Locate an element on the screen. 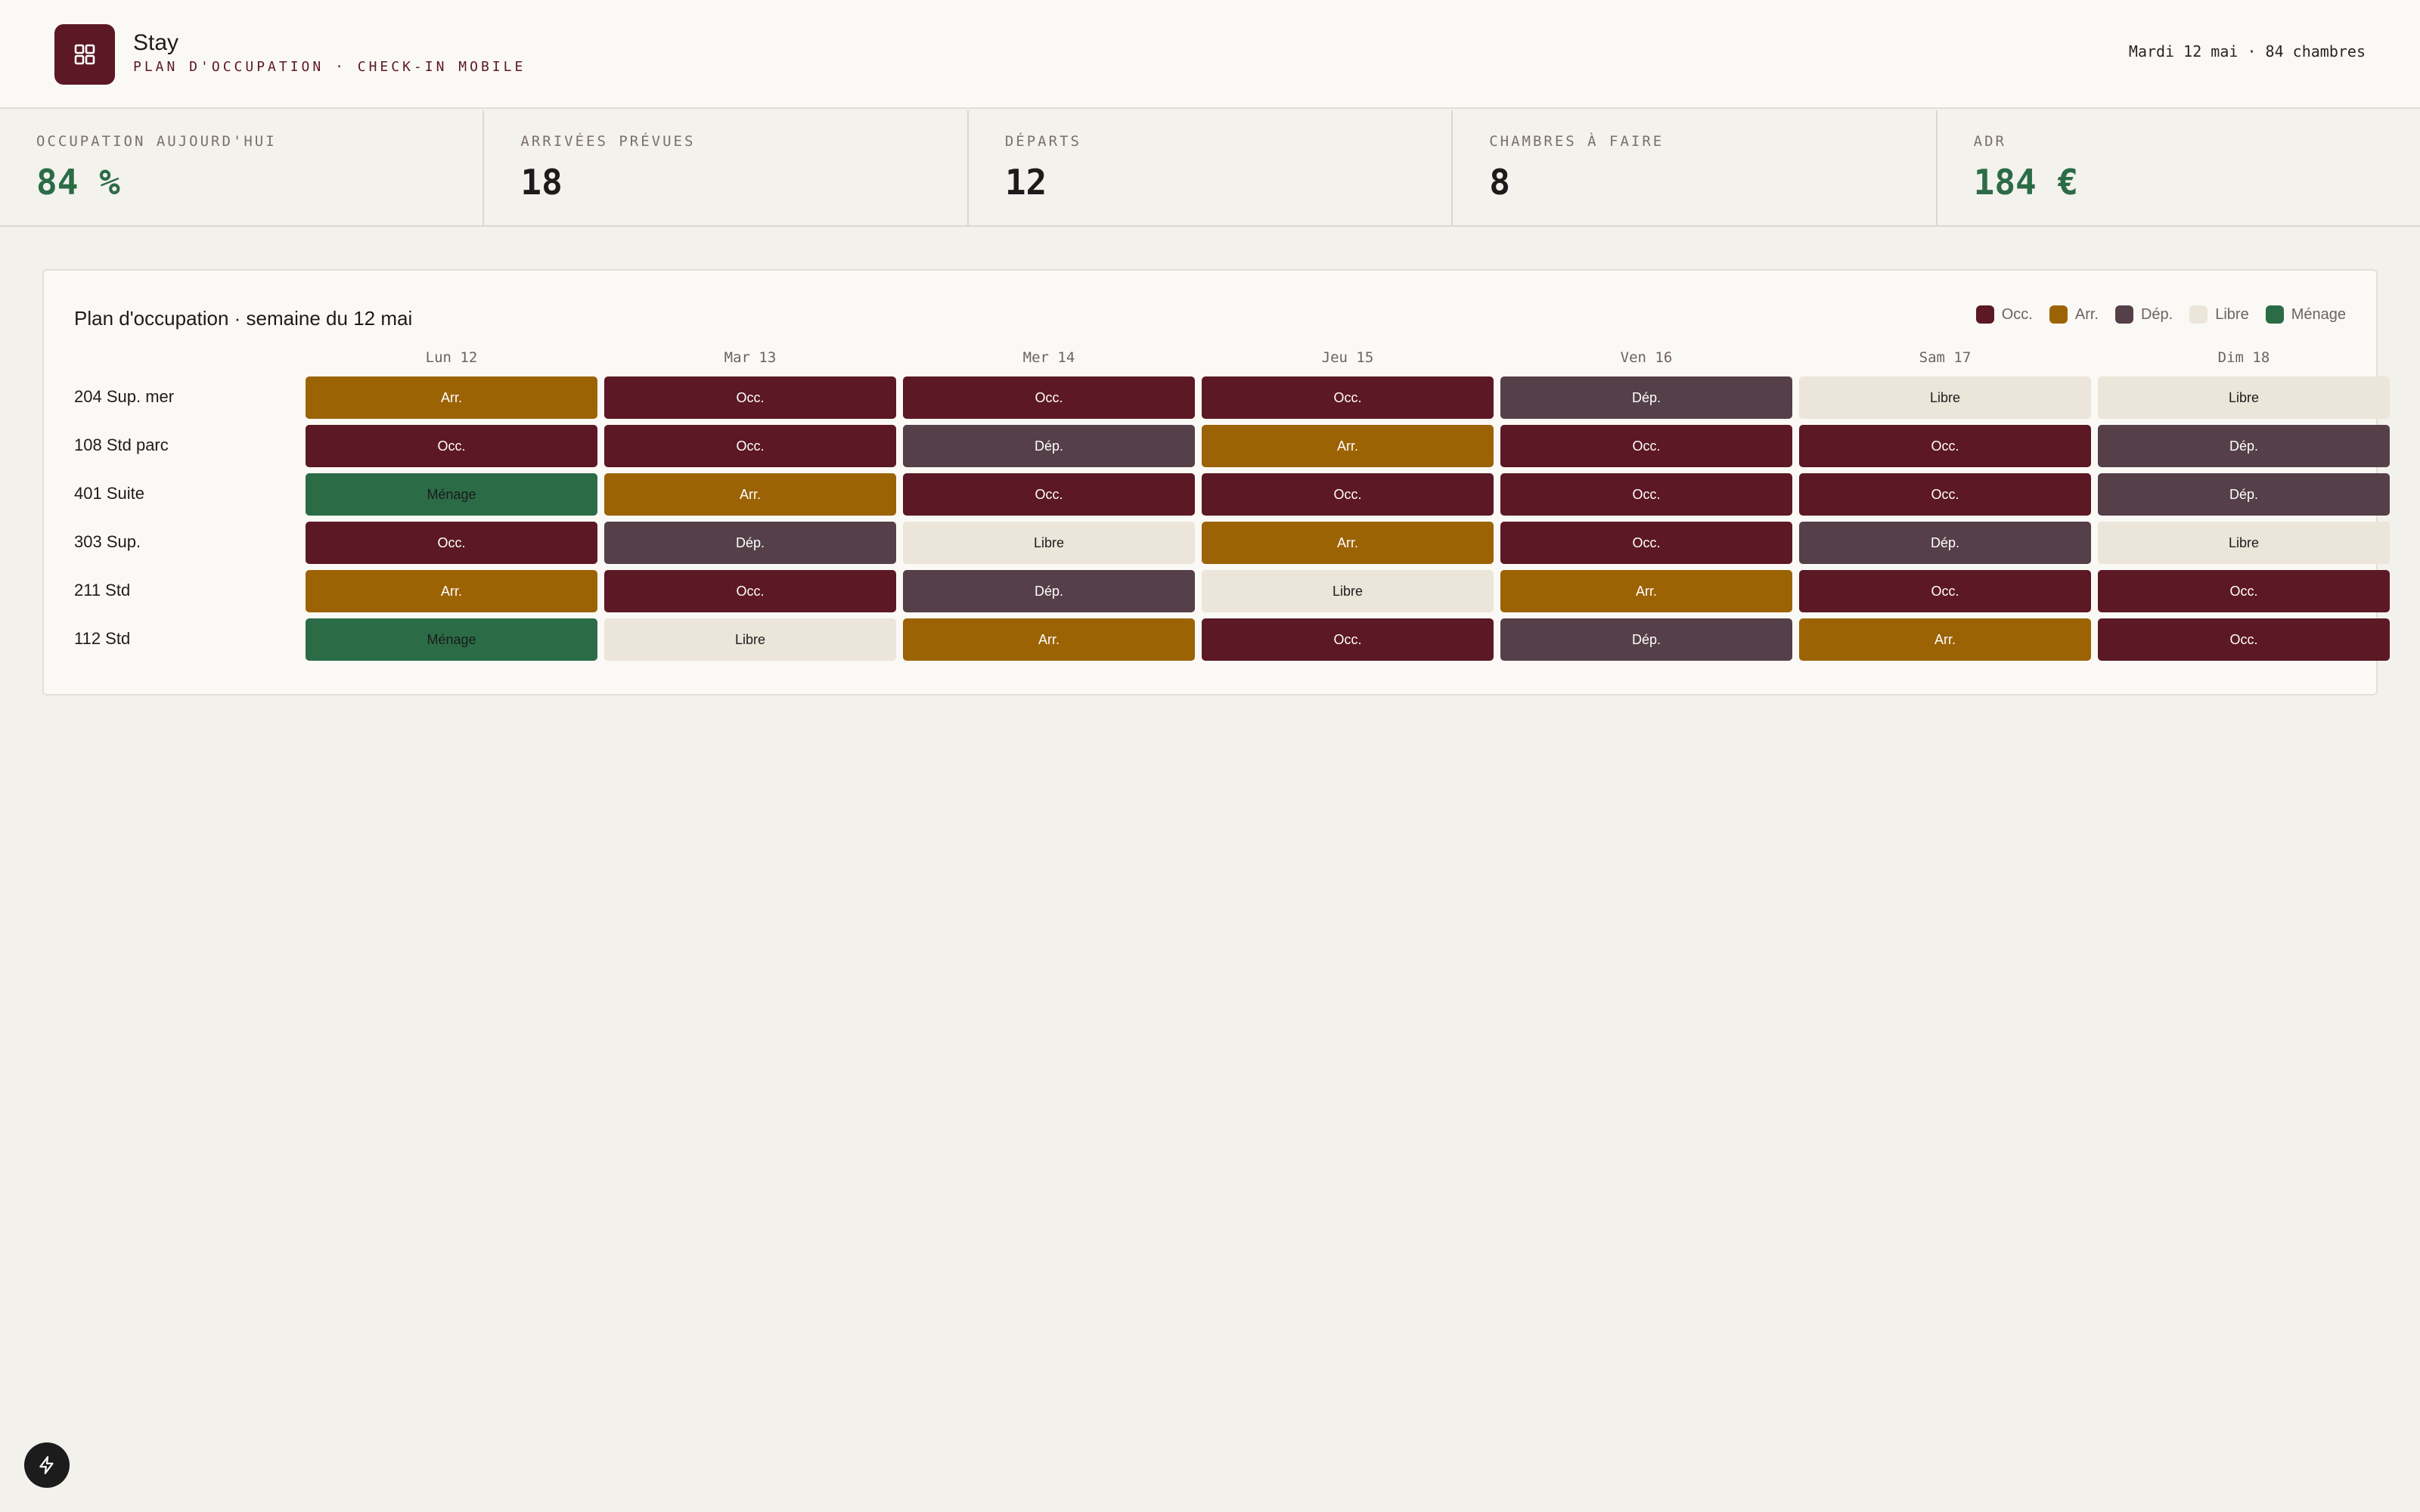 Image resolution: width=2420 pixels, height=1512 pixels. day-header: Dim 18 is located at coordinates (2243, 357).